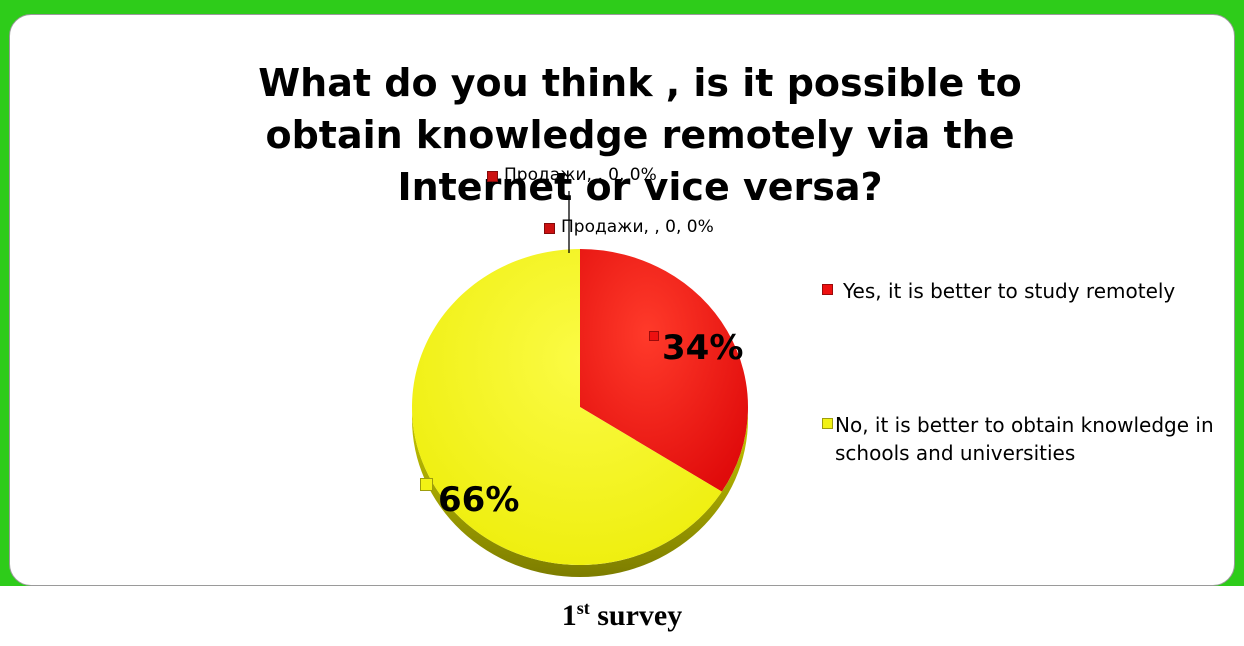  I want to click on data-label-marker-no, so click(426, 484).